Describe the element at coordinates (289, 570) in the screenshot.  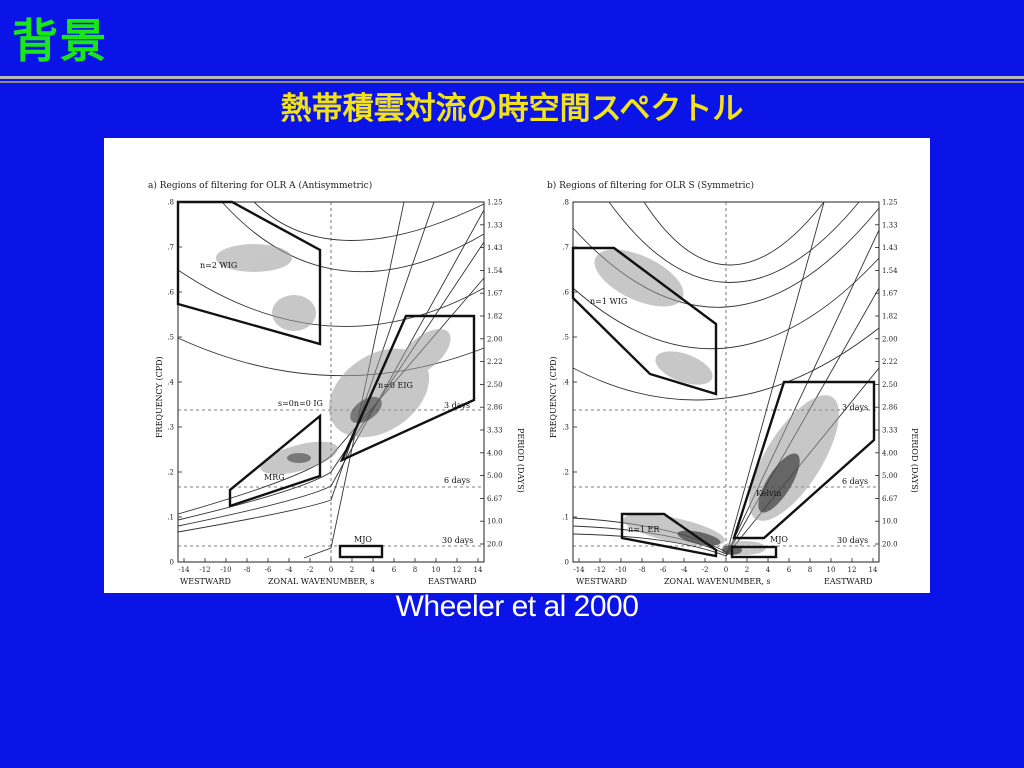
I see `wavenumber-tick-label: -4` at that location.